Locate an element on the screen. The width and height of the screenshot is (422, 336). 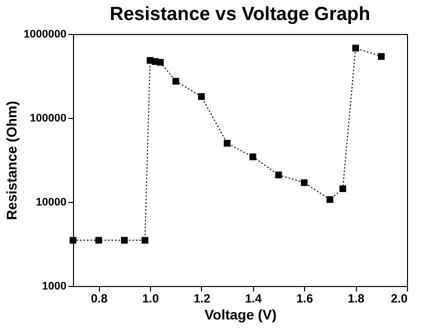
x-tick-label: 1.6 is located at coordinates (305, 299).